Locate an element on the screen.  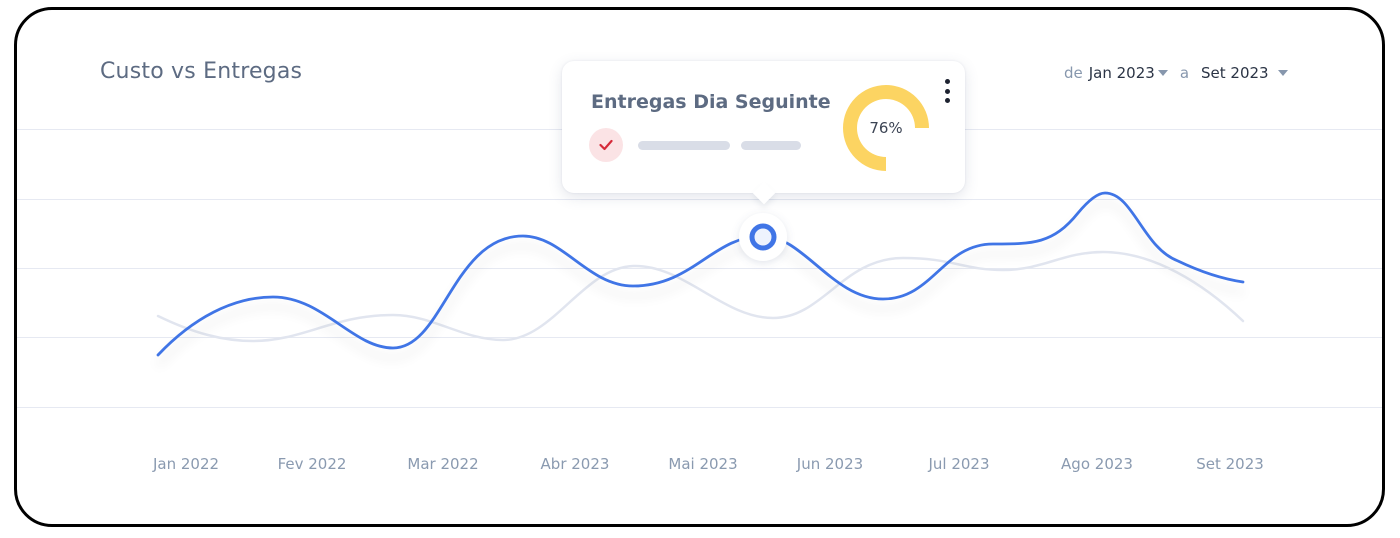
data-tooltip: Entregas Dia Seguinte 76% is located at coordinates (763, 133).